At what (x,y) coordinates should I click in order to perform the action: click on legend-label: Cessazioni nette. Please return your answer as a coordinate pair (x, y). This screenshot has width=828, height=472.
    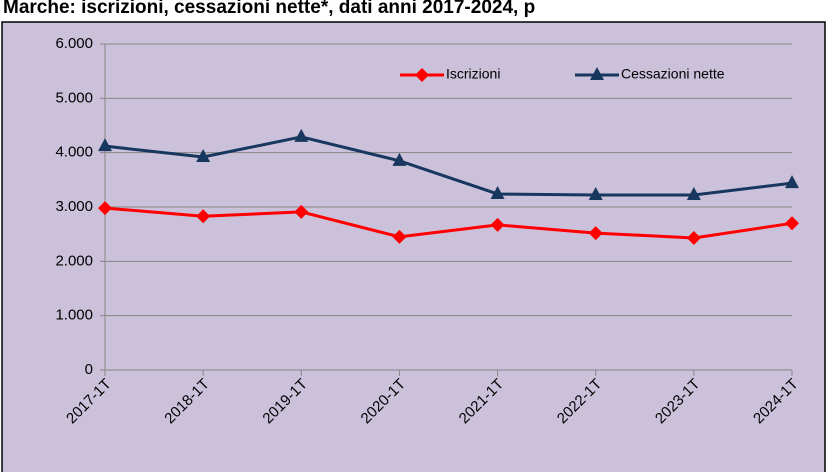
    Looking at the image, I should click on (673, 74).